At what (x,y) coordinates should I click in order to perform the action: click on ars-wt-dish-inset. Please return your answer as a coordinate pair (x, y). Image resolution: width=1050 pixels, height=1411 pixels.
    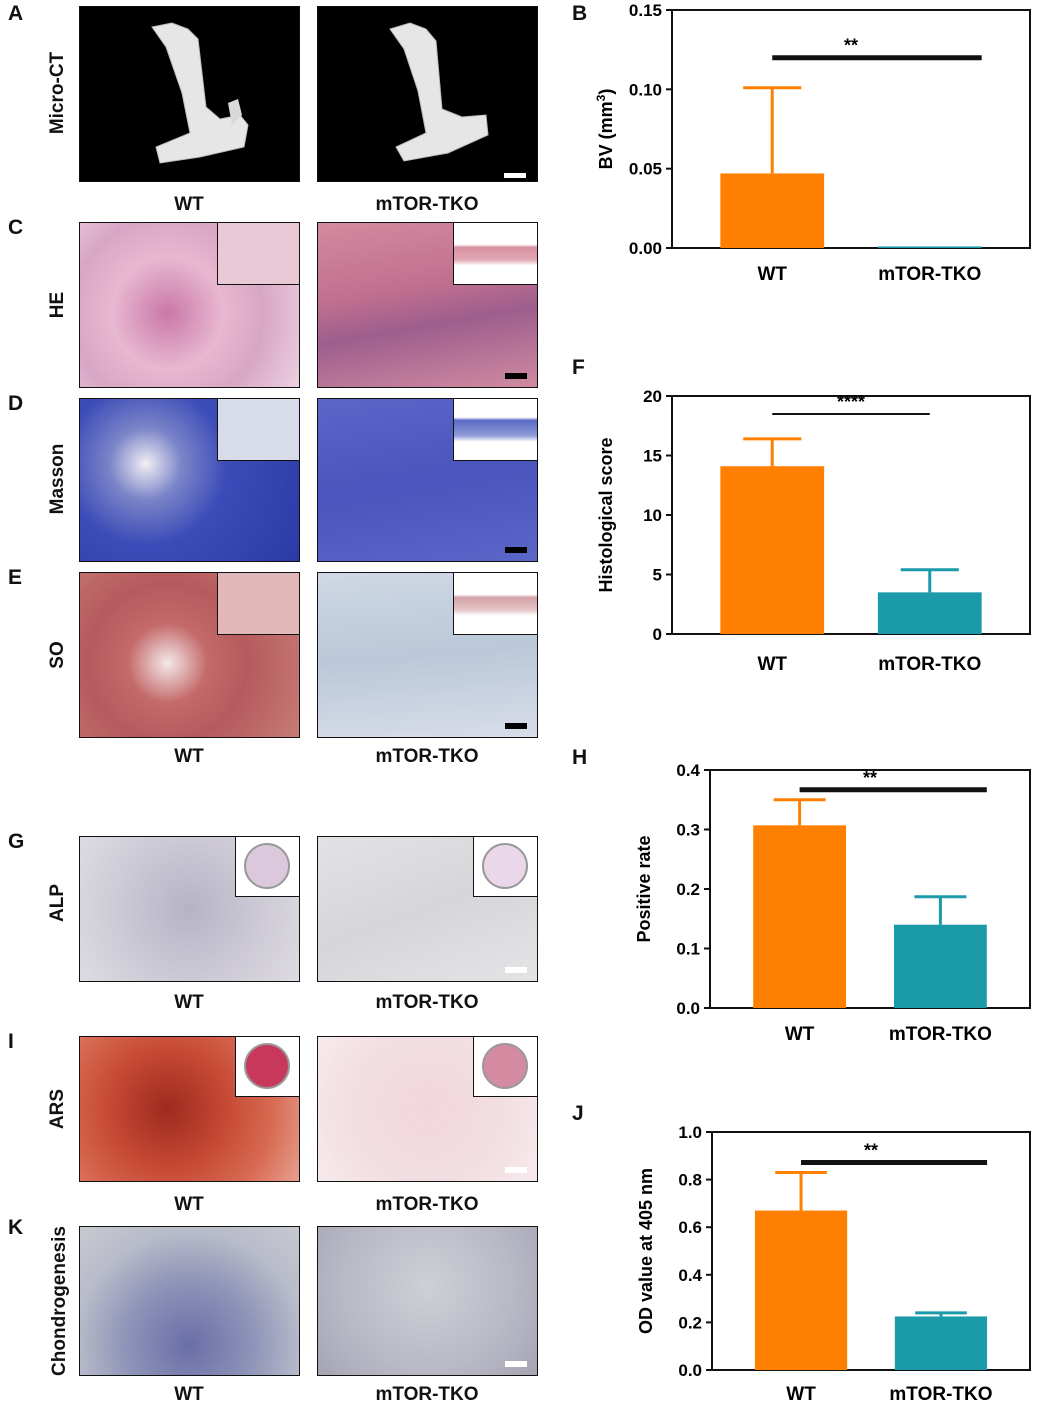
    Looking at the image, I should click on (267, 1067).